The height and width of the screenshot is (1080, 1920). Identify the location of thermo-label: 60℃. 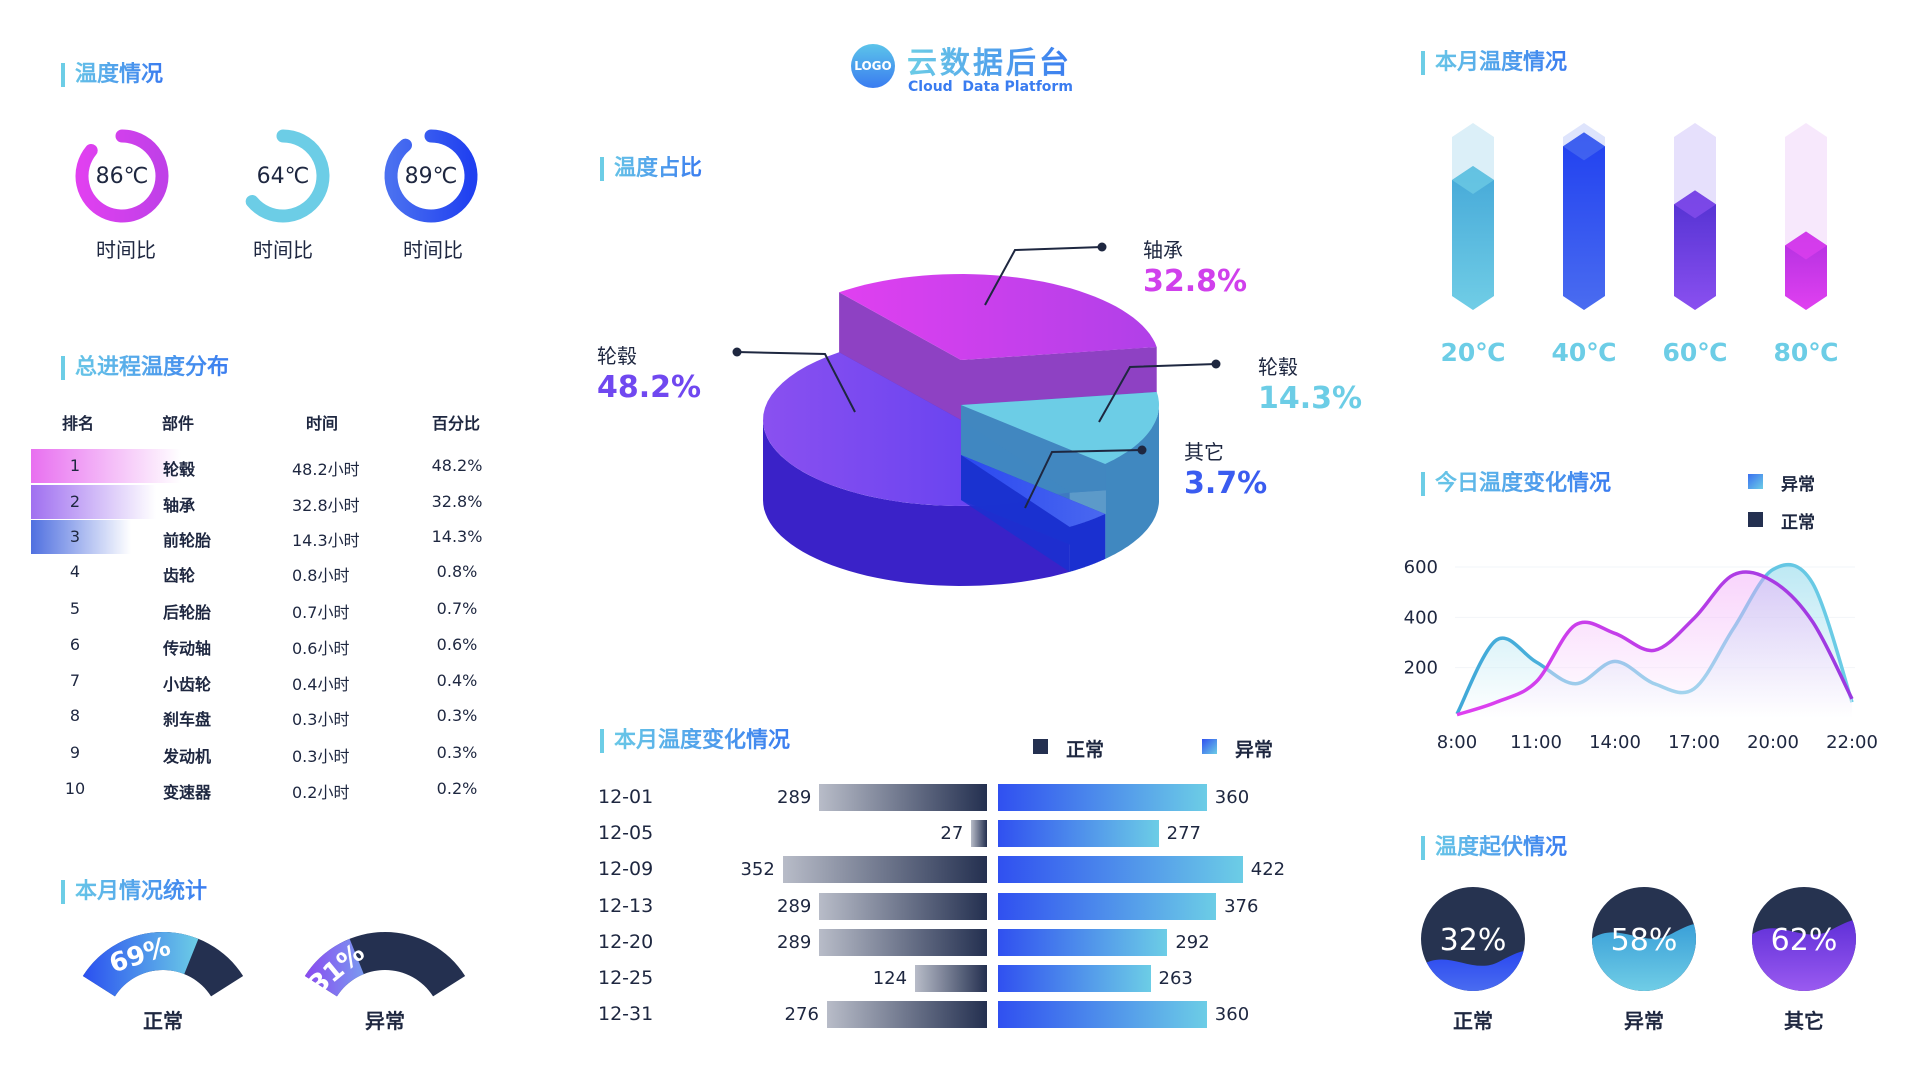
(1695, 352).